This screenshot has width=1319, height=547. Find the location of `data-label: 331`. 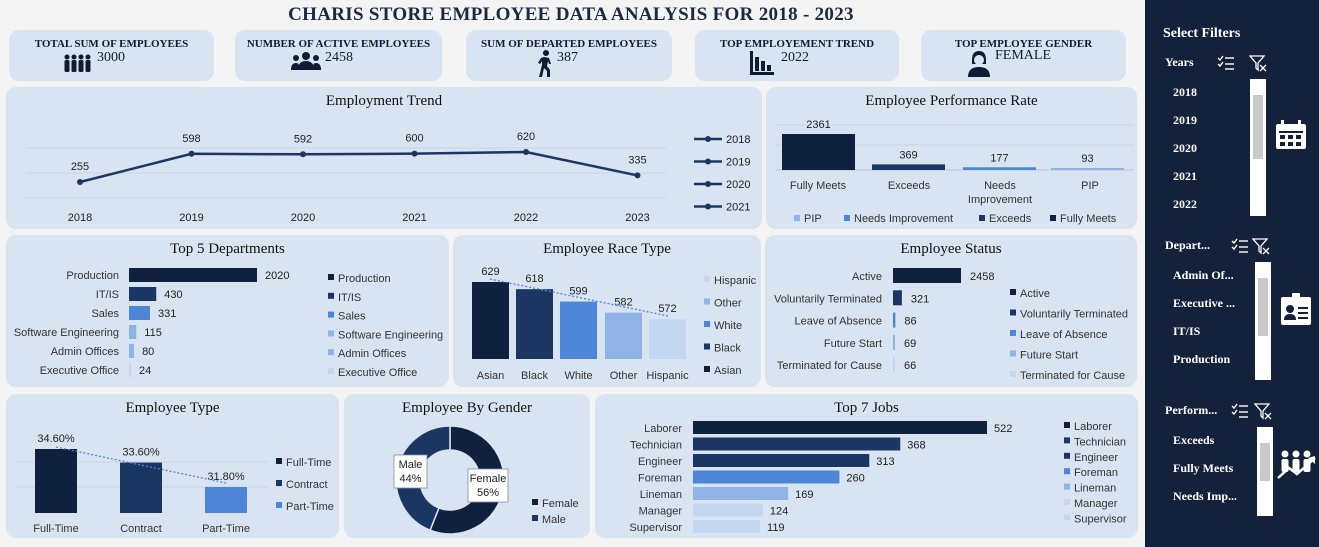

data-label: 331 is located at coordinates (167, 314).